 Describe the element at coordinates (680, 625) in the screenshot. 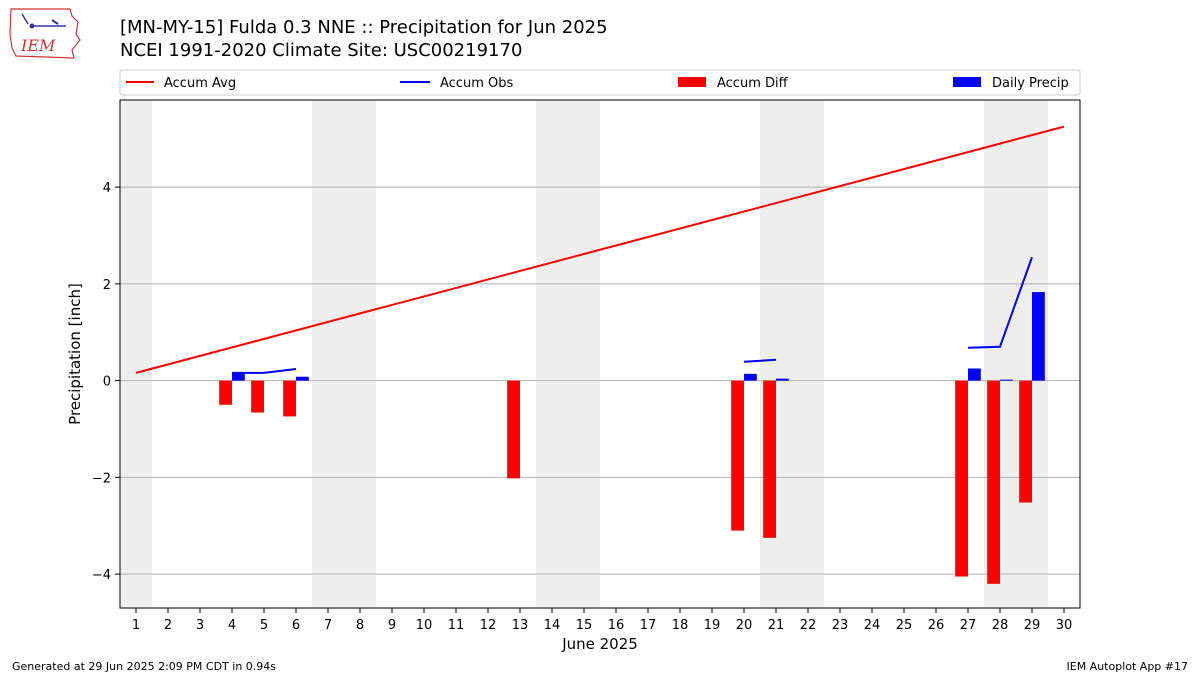

I see `x-tick-label: 18` at that location.